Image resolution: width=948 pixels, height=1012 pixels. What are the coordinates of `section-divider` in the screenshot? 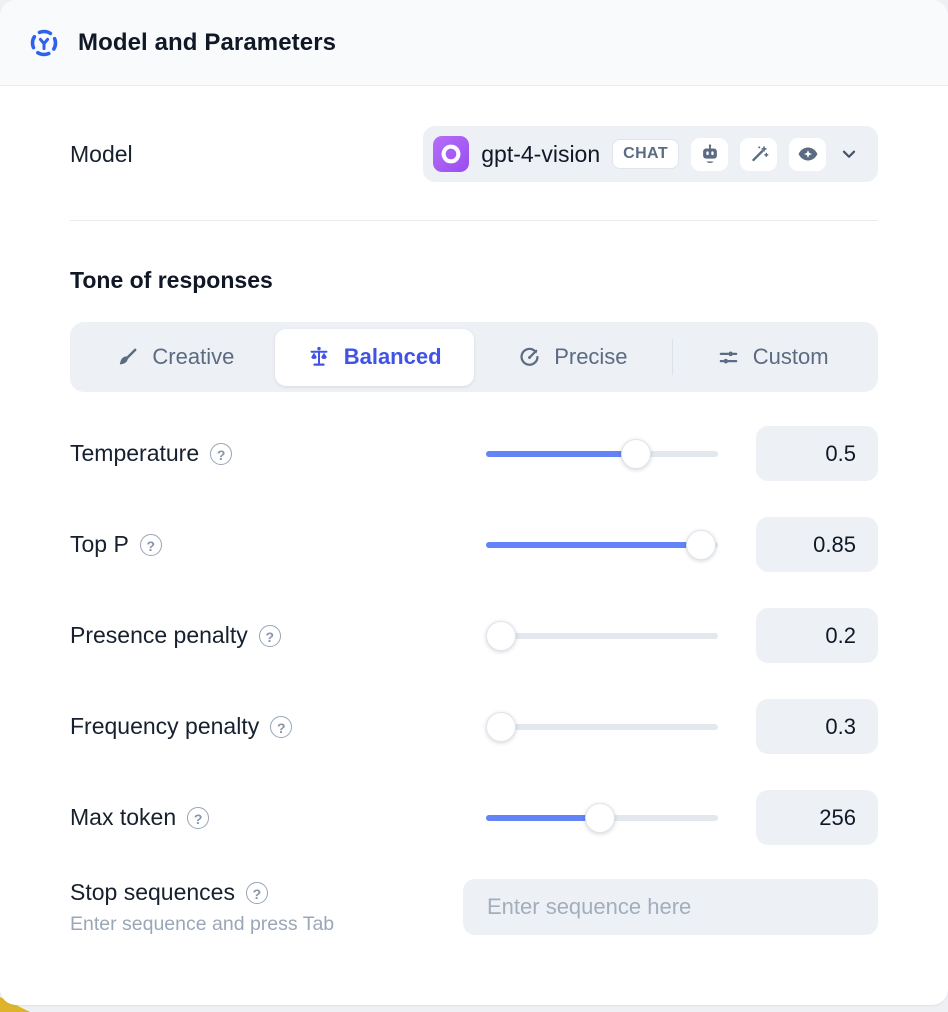 It's located at (474, 220).